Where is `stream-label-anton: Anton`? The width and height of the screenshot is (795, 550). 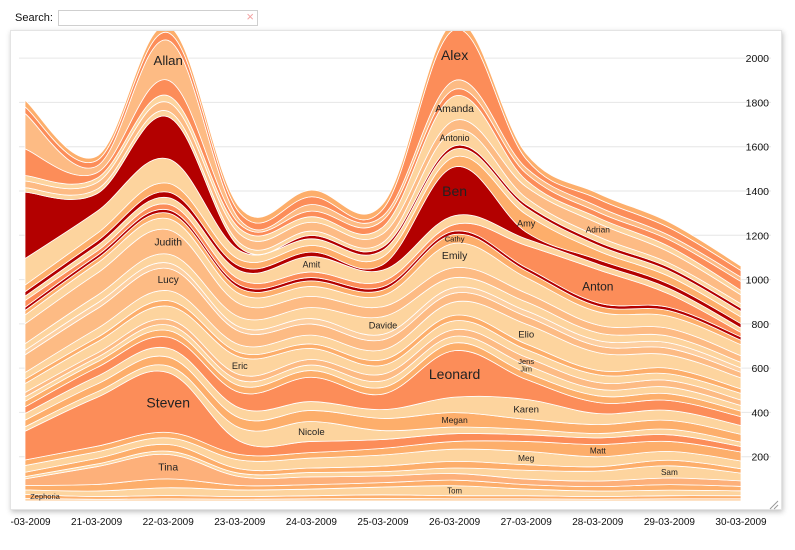
stream-label-anton: Anton is located at coordinates (597, 286).